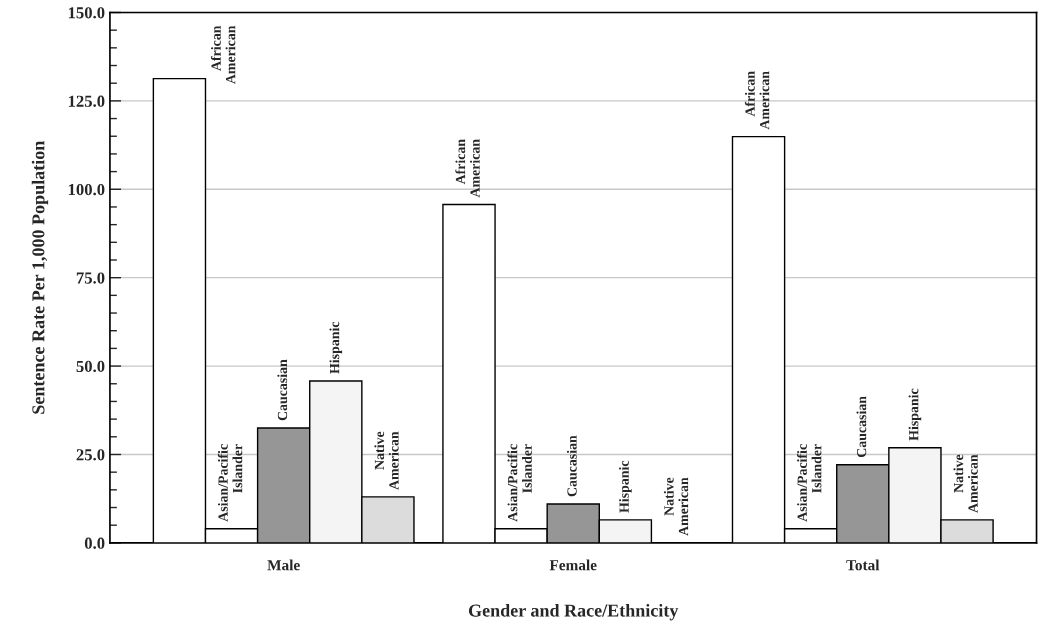  What do you see at coordinates (90, 366) in the screenshot?
I see `y-tick-label: 50.0` at bounding box center [90, 366].